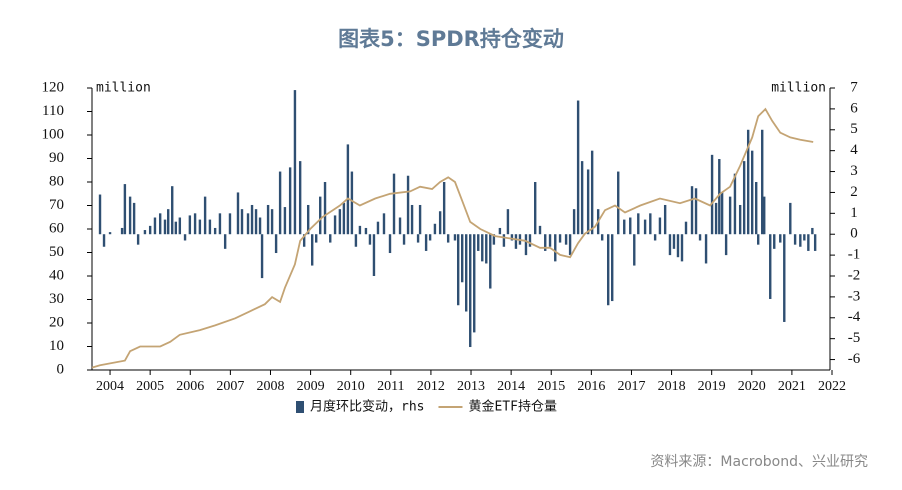  I want to click on x-tick-label: 2012, so click(431, 386).